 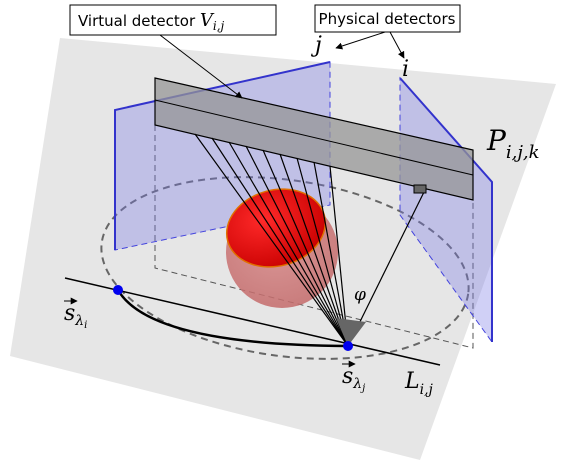 I want to click on physical-detectors-label: Physical detectors, so click(x=387, y=19).